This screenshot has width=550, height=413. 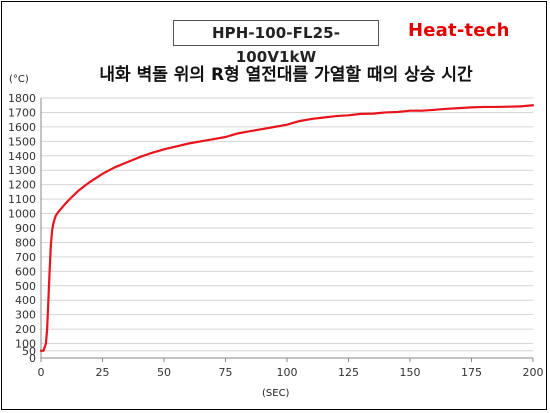 What do you see at coordinates (25, 300) in the screenshot?
I see `y-tick-label-400: 400` at bounding box center [25, 300].